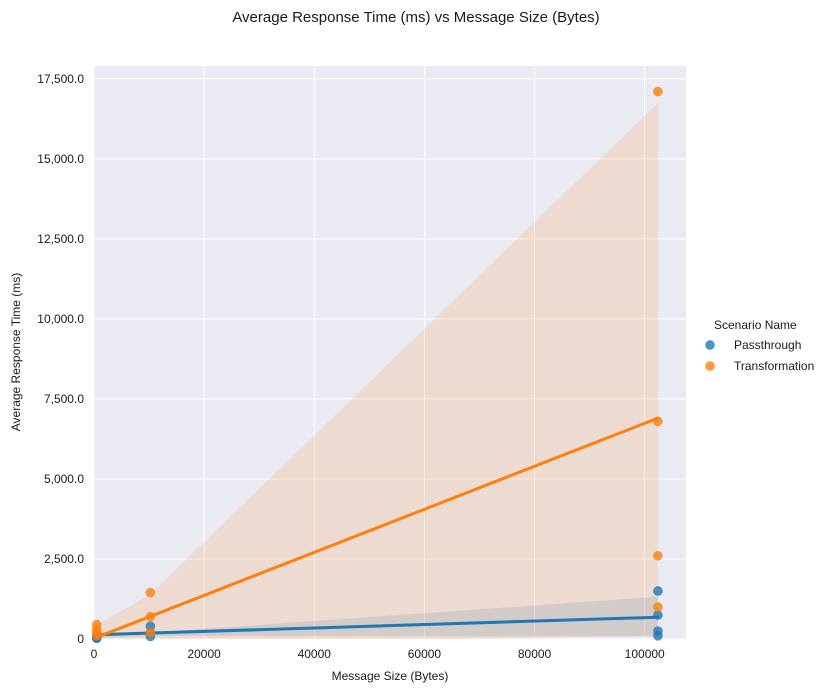 This screenshot has height=697, width=839. What do you see at coordinates (60, 319) in the screenshot?
I see `y-tick-label: 10,000.0` at bounding box center [60, 319].